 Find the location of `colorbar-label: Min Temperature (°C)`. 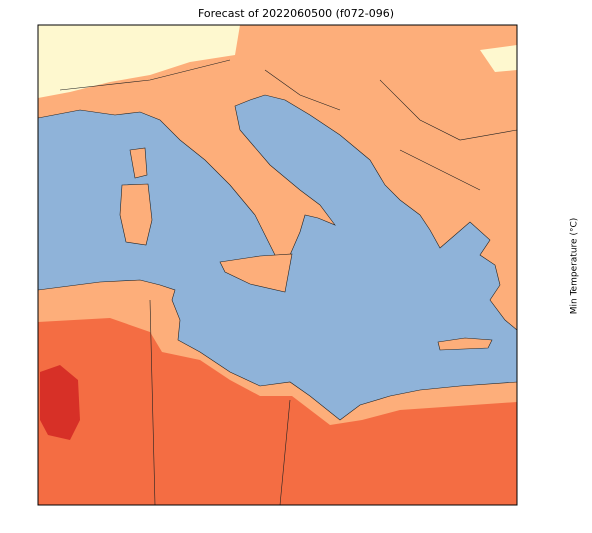

colorbar-label: Min Temperature (°C) is located at coordinates (575, 266).